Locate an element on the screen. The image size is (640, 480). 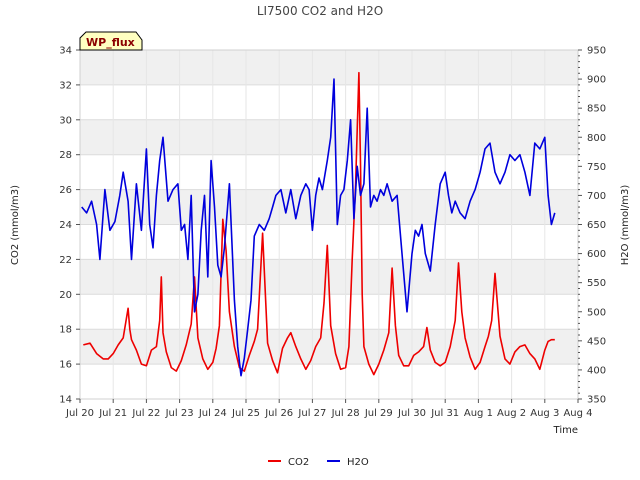
y-right-tick-label: 950 is located at coordinates (596, 51).